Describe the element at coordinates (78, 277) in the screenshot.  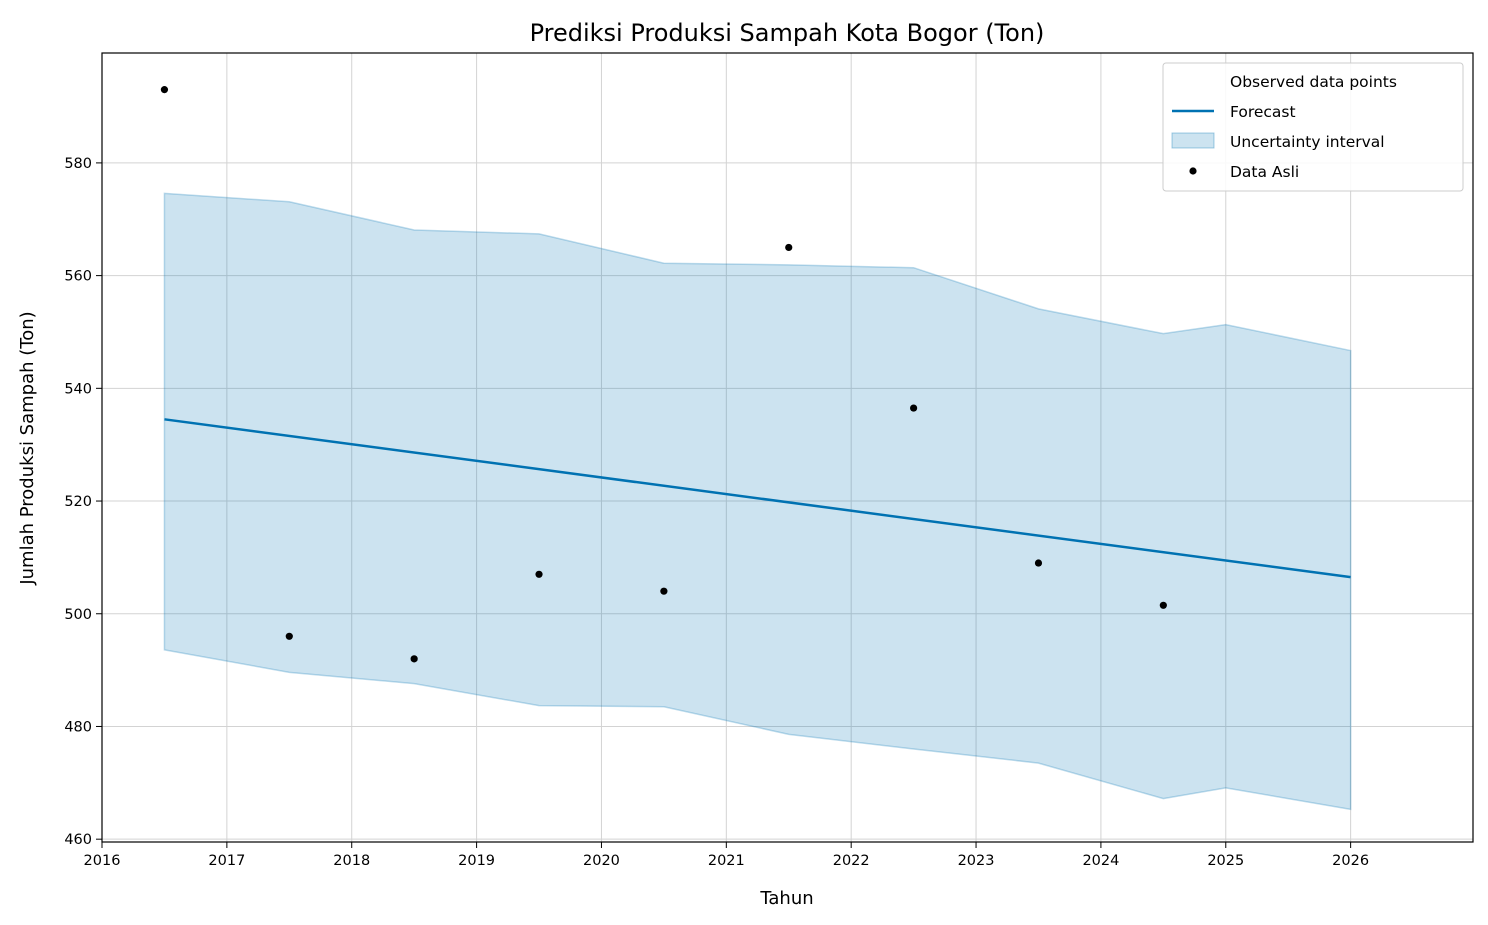
I see `y-tick-label: 560` at that location.